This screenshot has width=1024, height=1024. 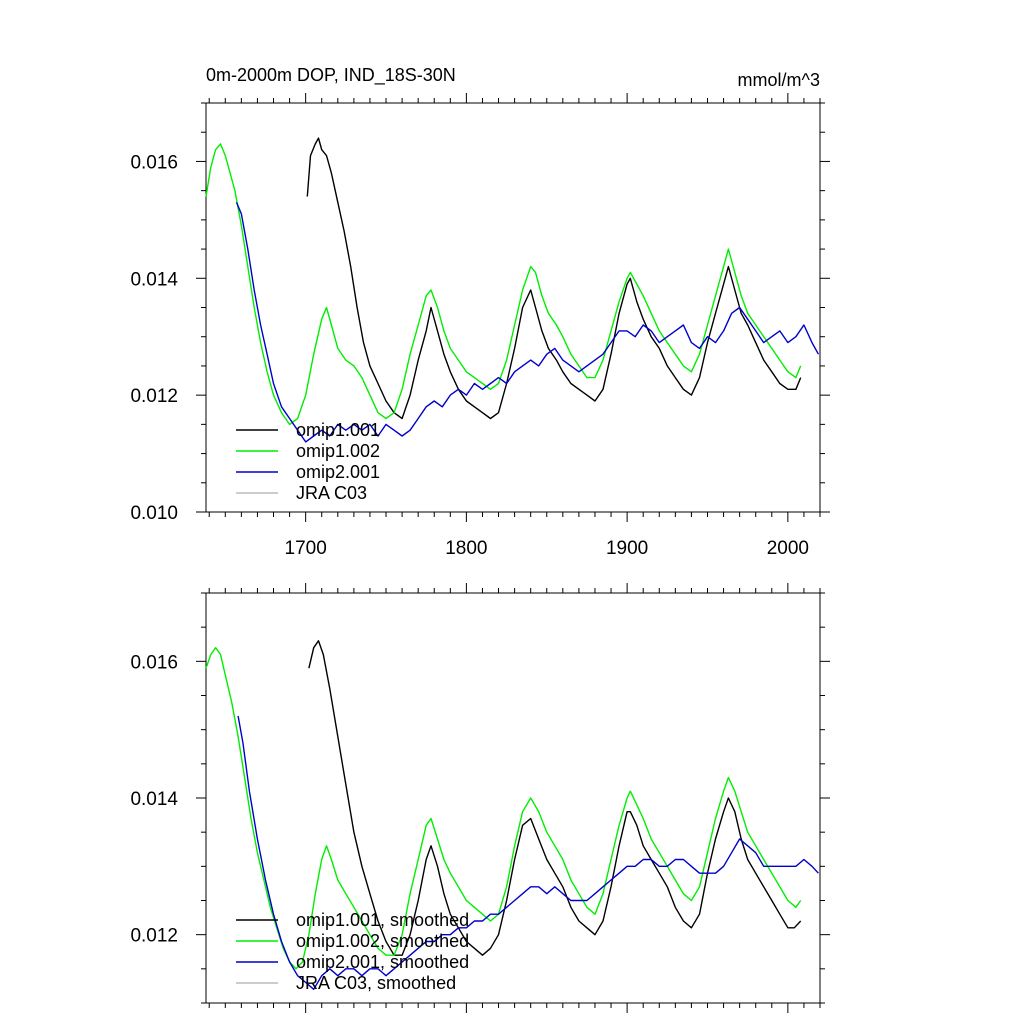 I want to click on x-tick-label: 2000, so click(x=788, y=548).